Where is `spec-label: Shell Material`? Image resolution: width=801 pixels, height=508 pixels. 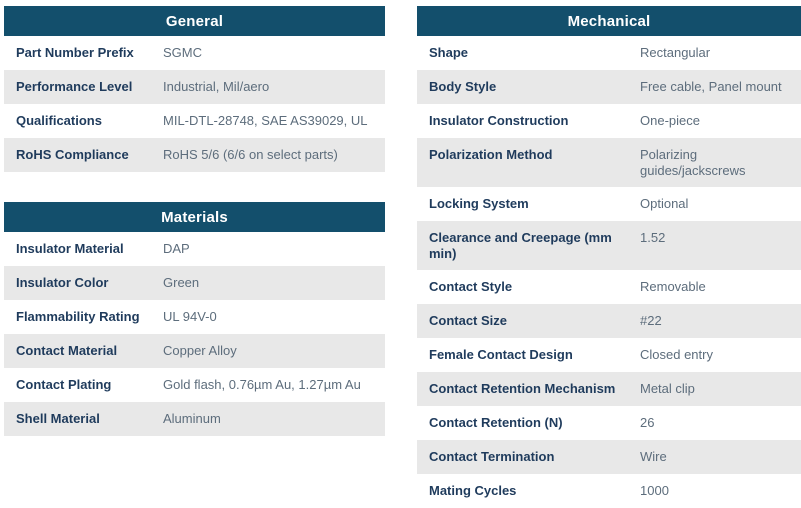 spec-label: Shell Material is located at coordinates (58, 418).